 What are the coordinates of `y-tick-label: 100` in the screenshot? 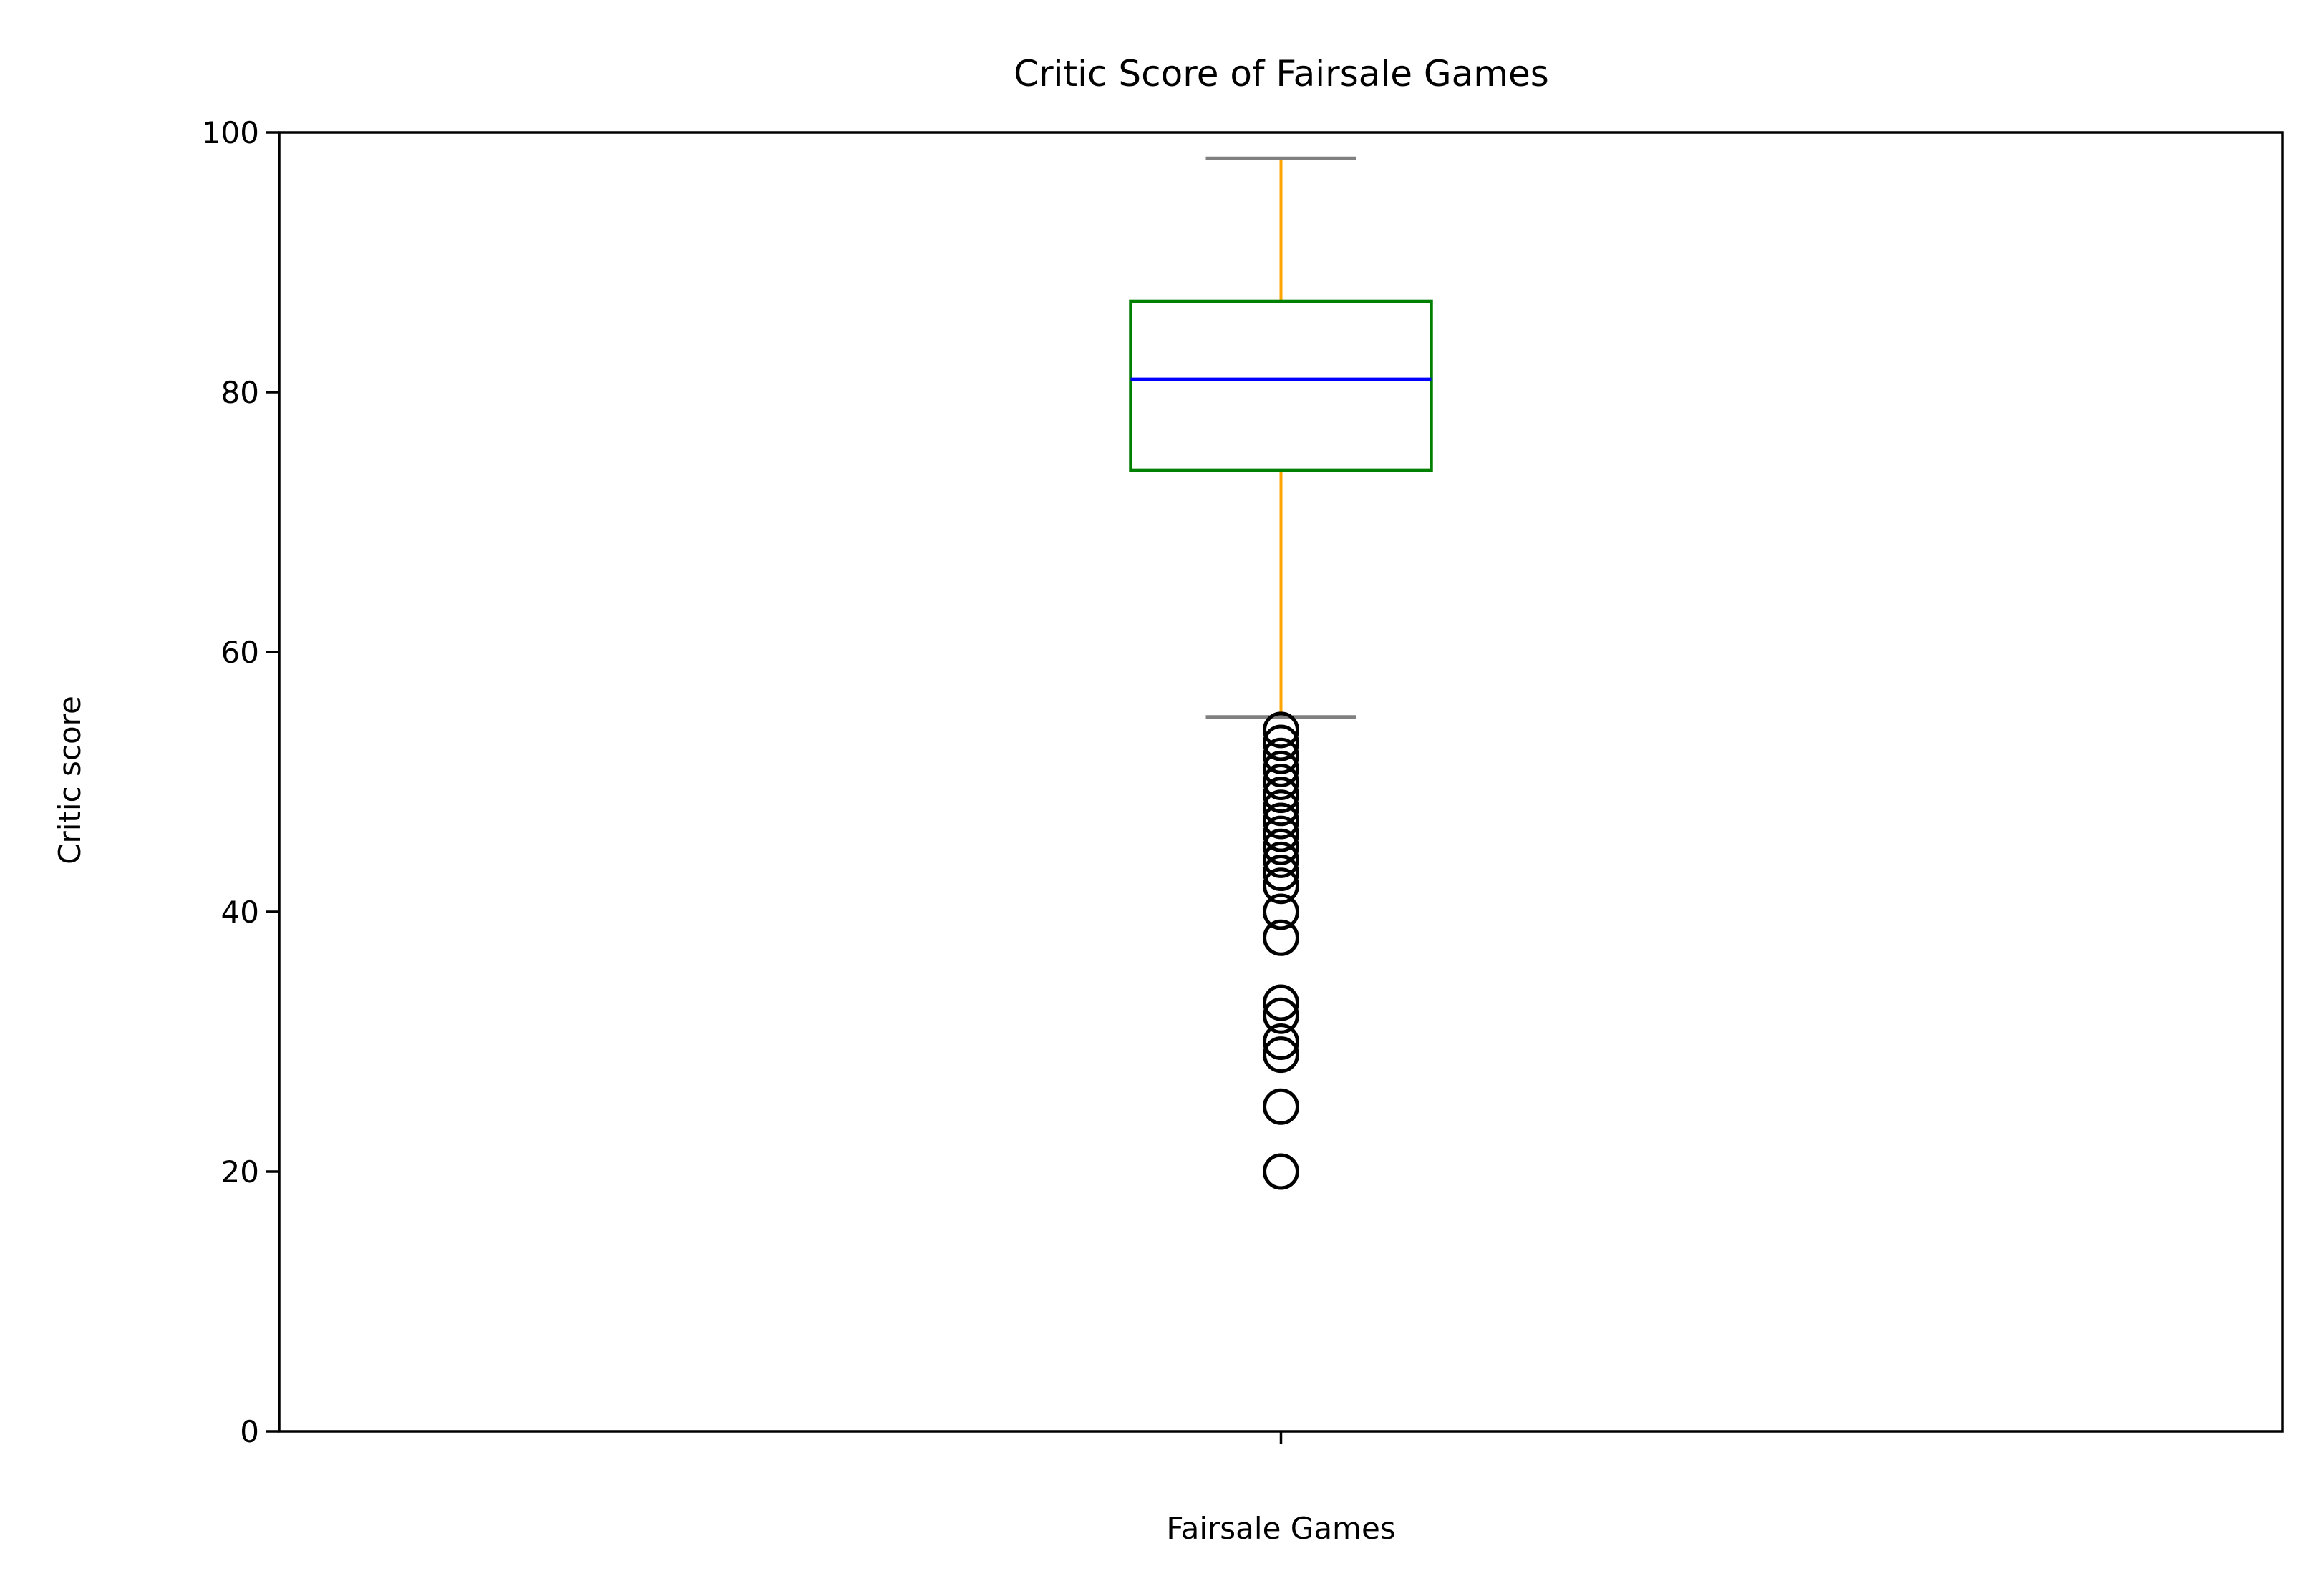 It's located at (230, 132).